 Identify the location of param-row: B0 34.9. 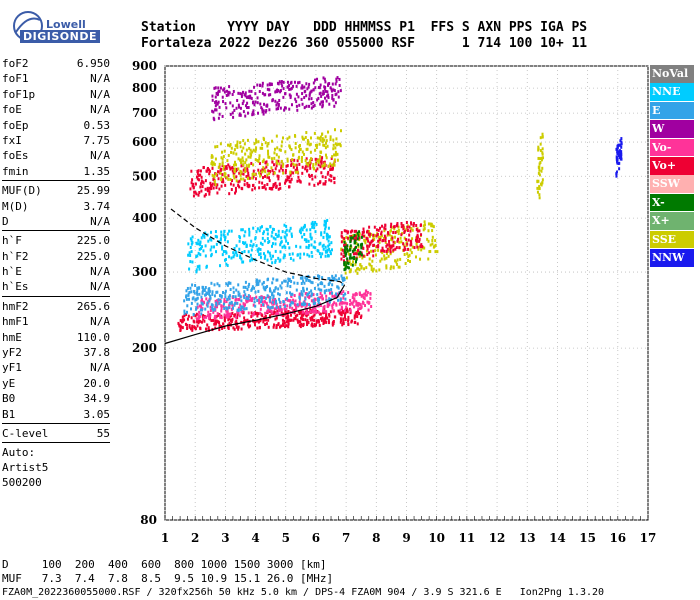
(56, 398).